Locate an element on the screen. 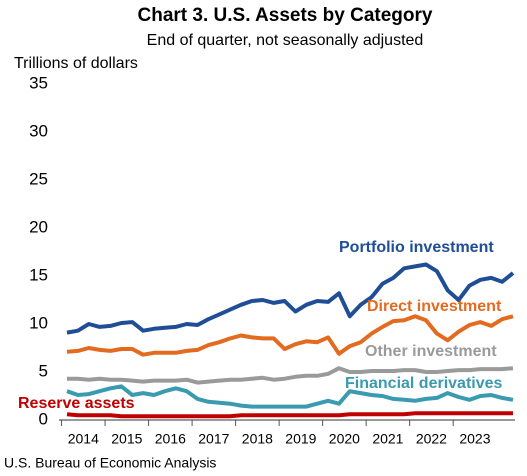 This screenshot has width=527, height=476. y-tick-label: 30 is located at coordinates (38, 130).